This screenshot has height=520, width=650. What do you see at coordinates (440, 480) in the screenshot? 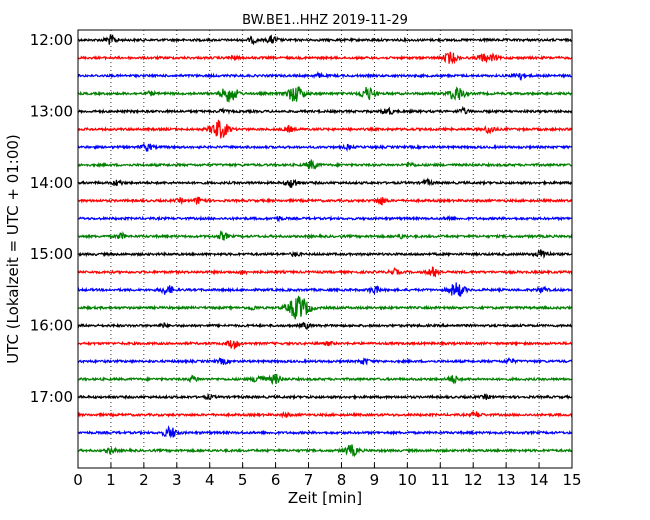
I see `x-tick-label: 11` at bounding box center [440, 480].